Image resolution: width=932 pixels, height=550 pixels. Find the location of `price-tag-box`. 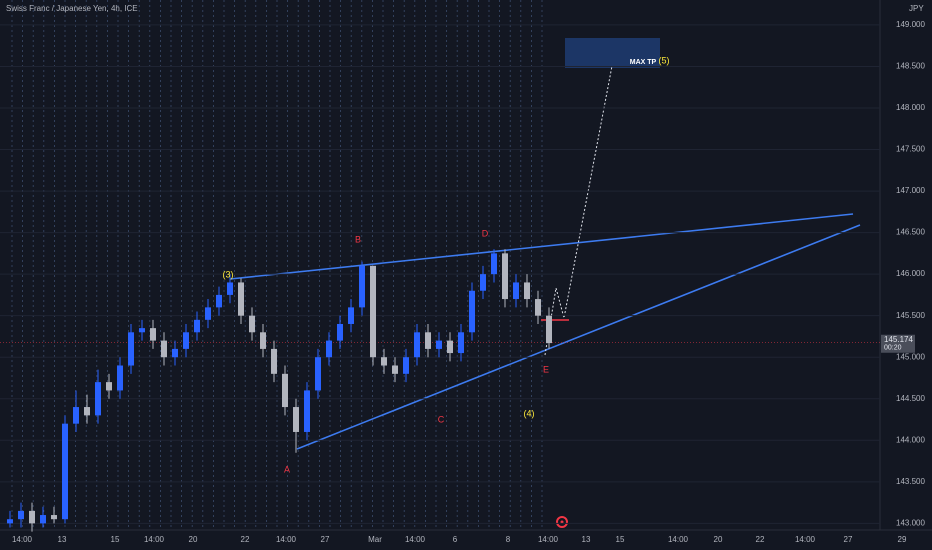

price-tag-box is located at coordinates (898, 343).